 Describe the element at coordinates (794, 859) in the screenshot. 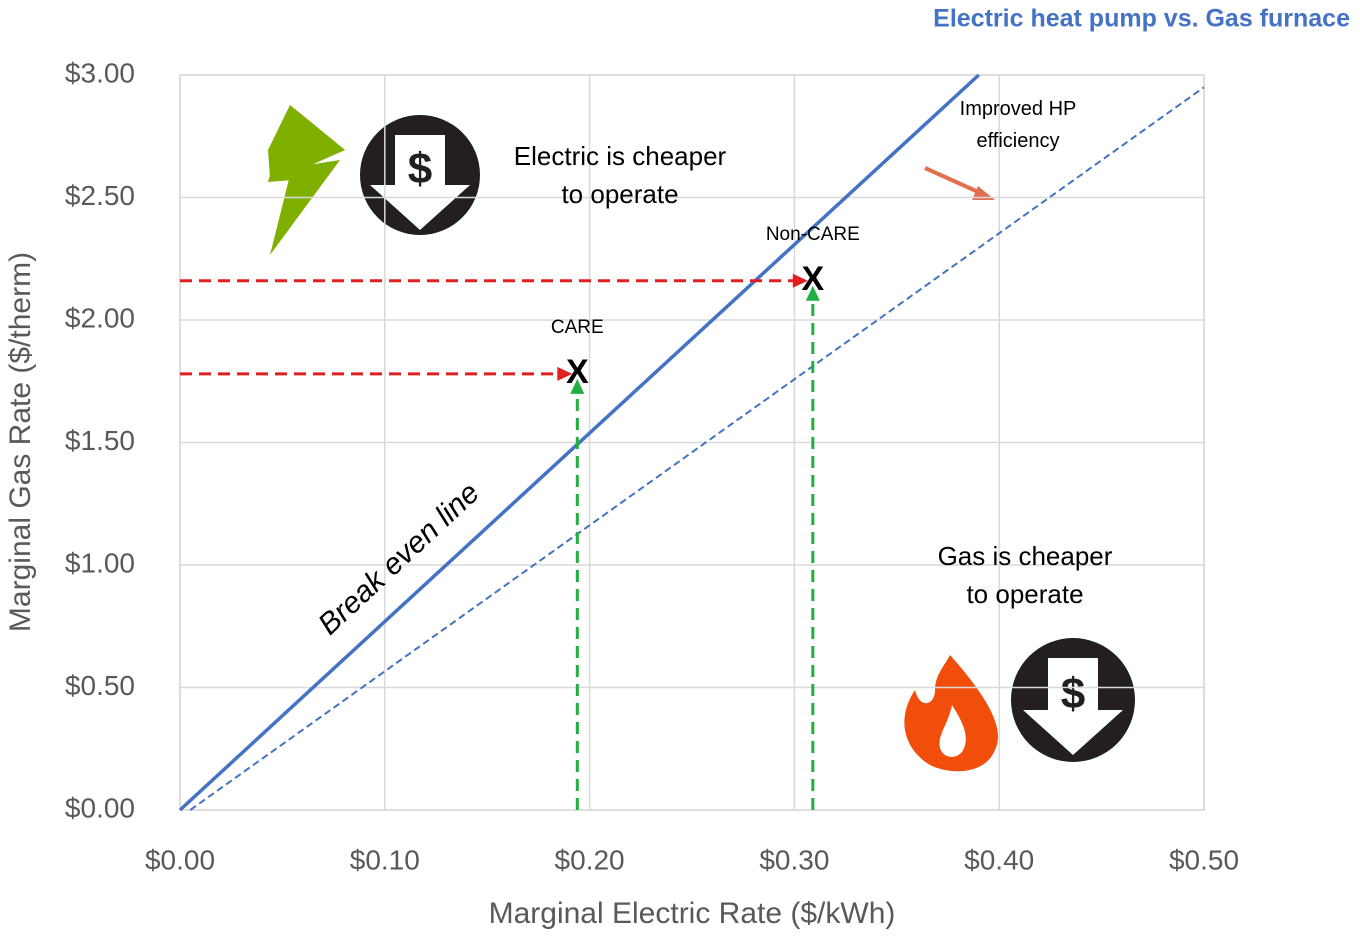

I see `x-tick-label: $0.30` at that location.